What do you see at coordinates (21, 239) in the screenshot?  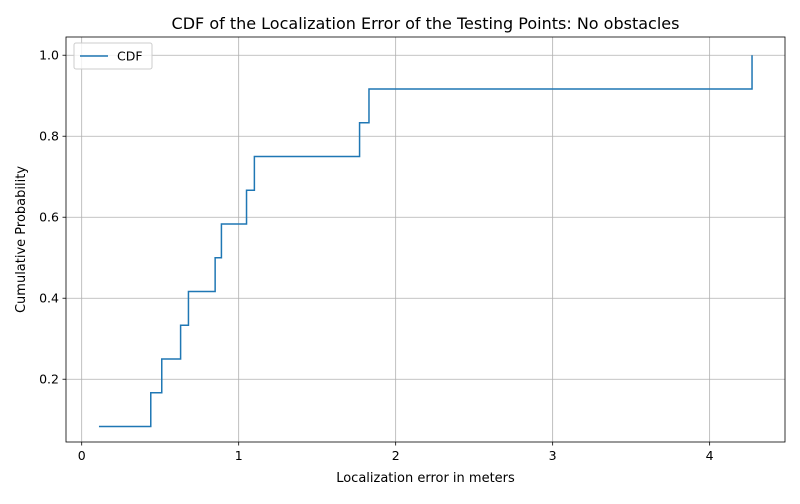 I see `y-axis-label: Cumulative Probability` at bounding box center [21, 239].